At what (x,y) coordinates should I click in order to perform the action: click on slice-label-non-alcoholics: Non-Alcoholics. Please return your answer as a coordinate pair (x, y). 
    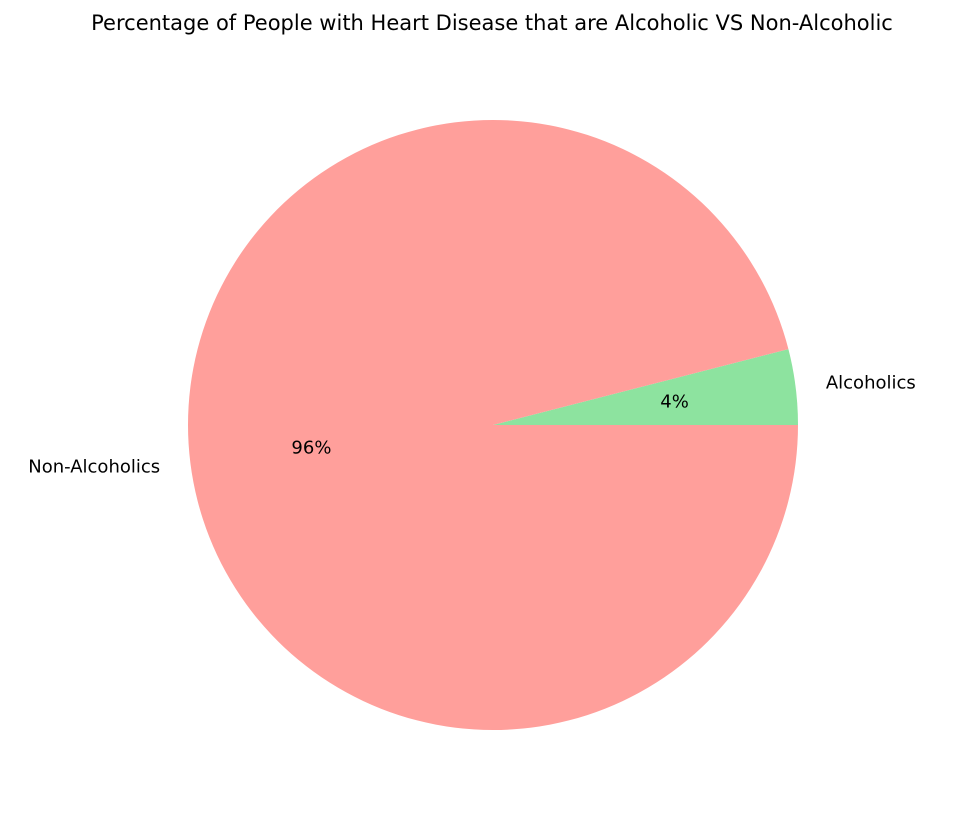
    Looking at the image, I should click on (94, 467).